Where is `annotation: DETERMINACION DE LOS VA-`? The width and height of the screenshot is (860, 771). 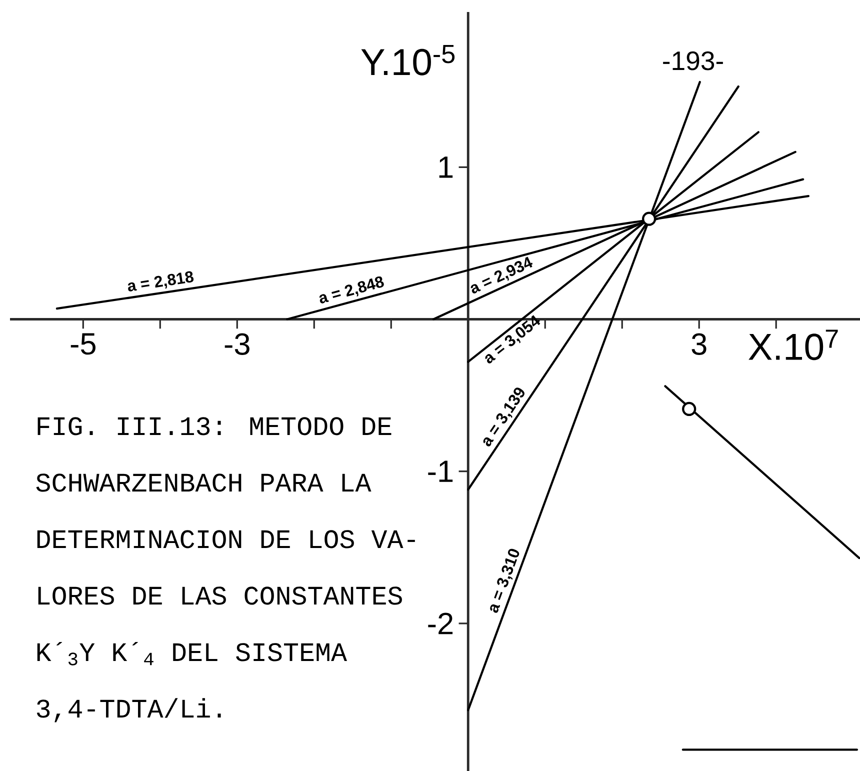
annotation: DETERMINACION DE LOS VA- is located at coordinates (226, 539).